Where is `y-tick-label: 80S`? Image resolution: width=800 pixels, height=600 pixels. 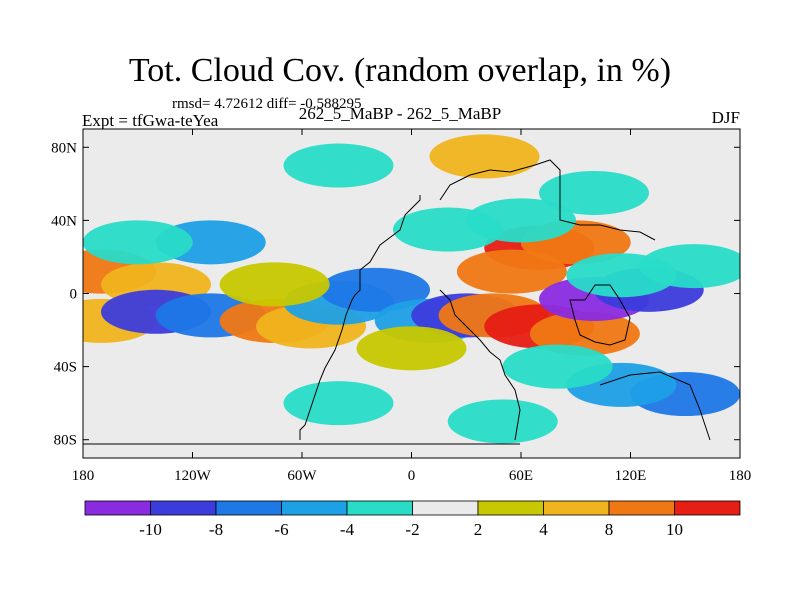 y-tick-label: 80S is located at coordinates (65, 441).